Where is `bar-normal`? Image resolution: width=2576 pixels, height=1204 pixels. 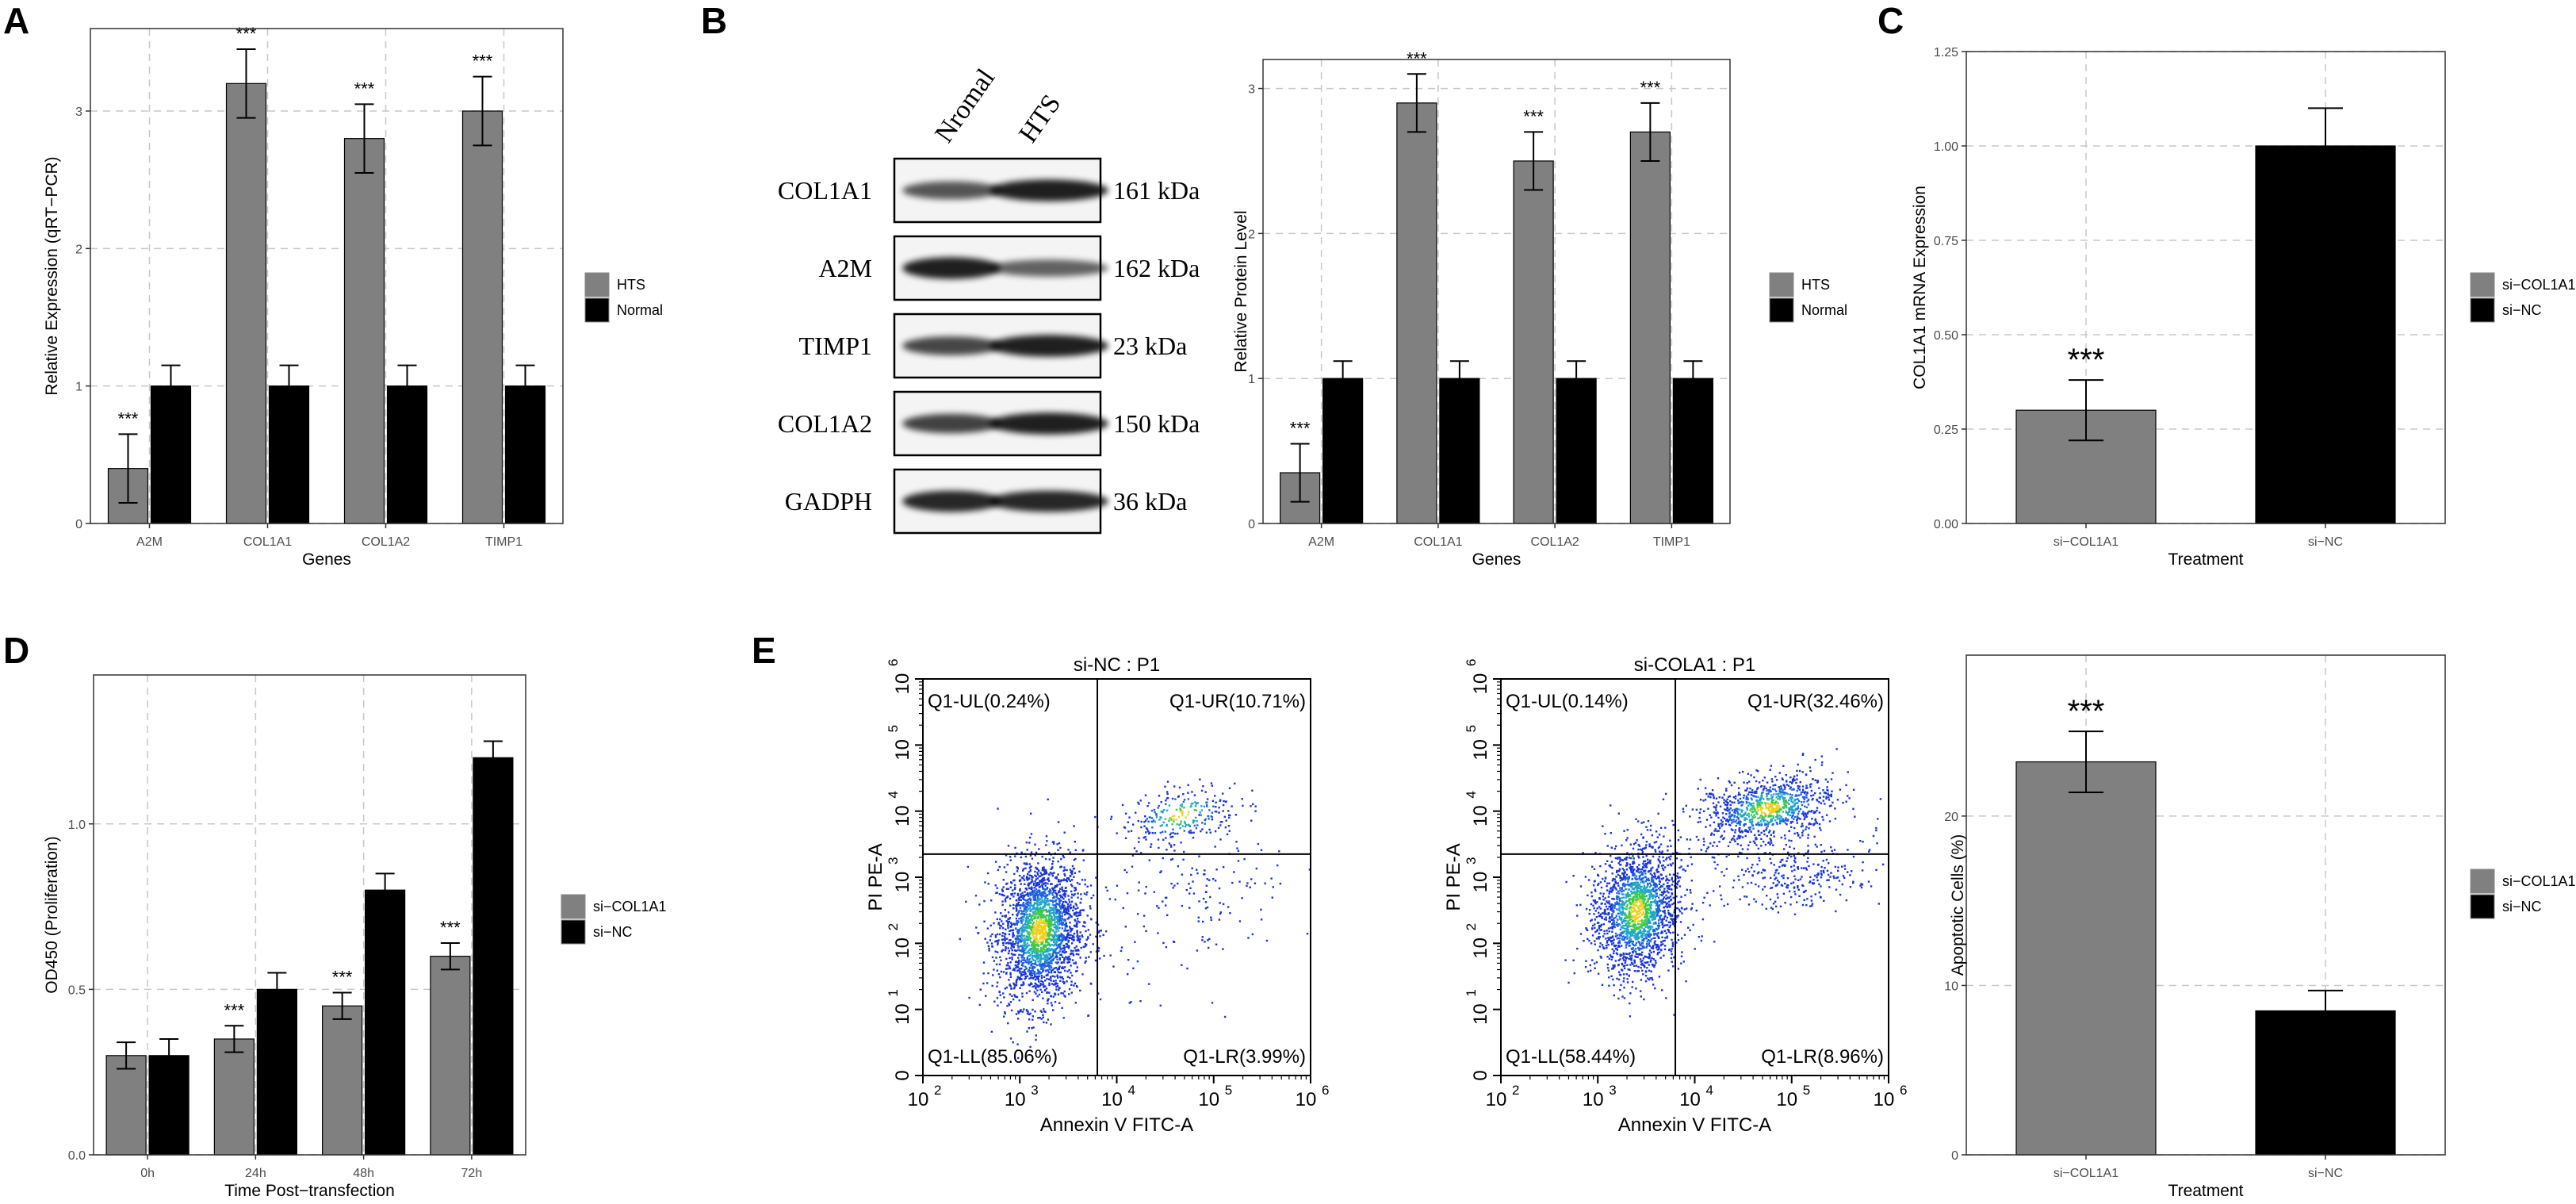 bar-normal is located at coordinates (1459, 451).